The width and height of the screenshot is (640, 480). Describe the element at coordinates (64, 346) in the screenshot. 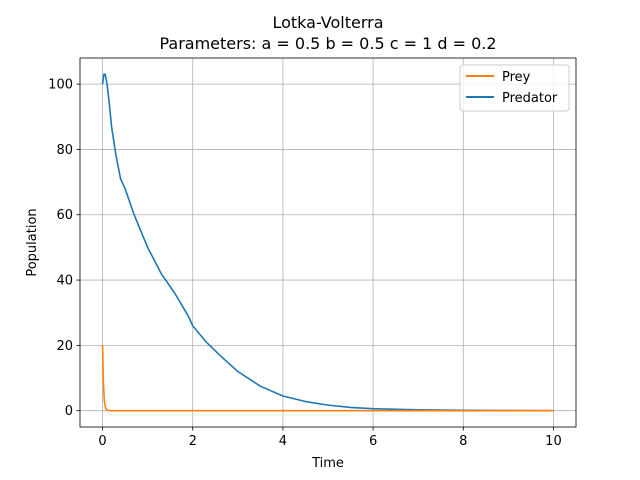

I see `y-tick-label: 20` at that location.